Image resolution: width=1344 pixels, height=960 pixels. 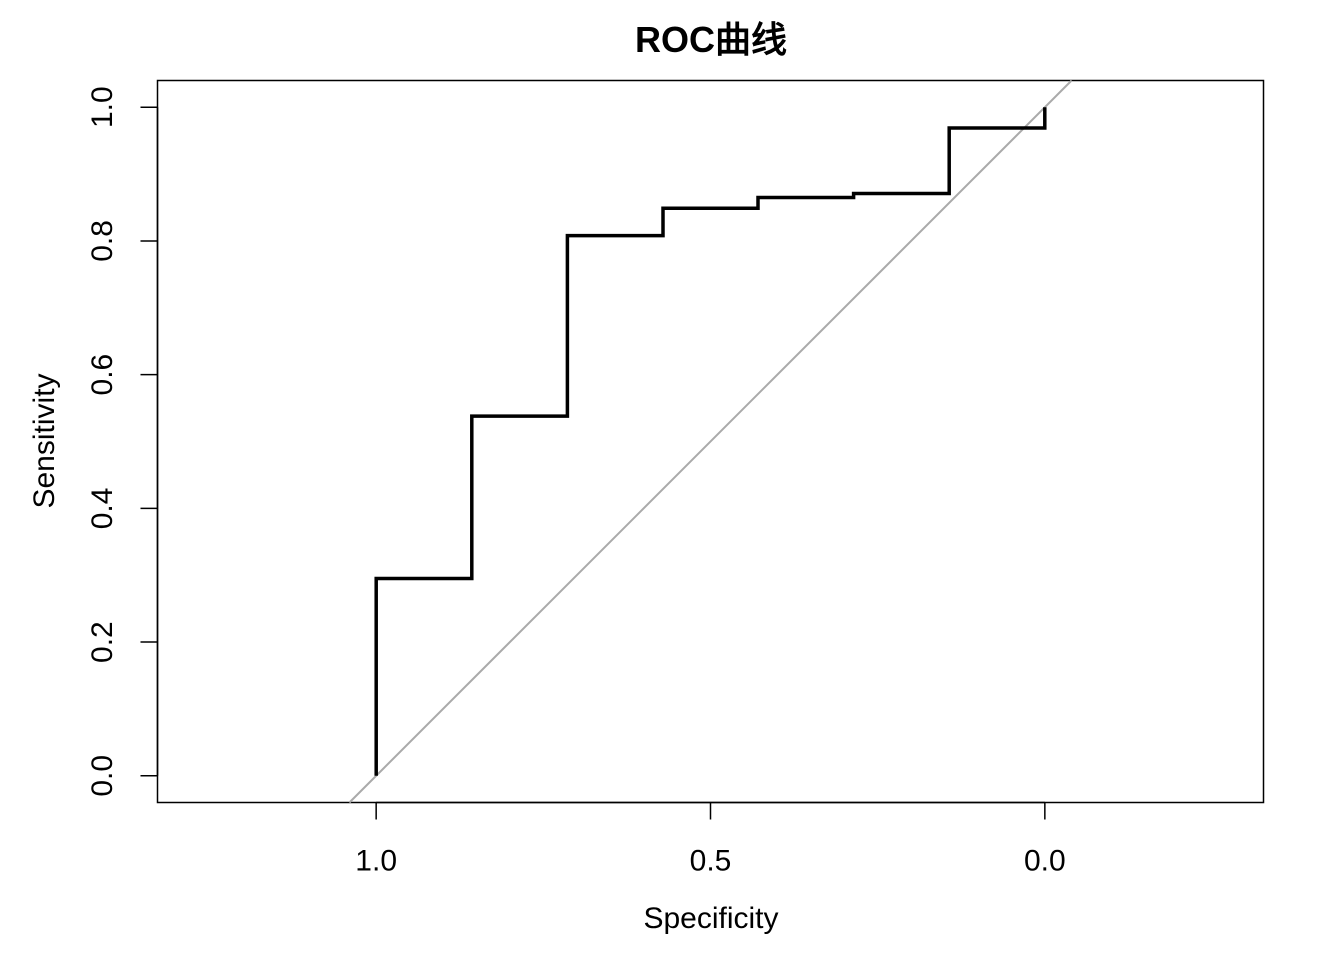 What do you see at coordinates (711, 861) in the screenshot?
I see `x-tick-label: 0.5` at bounding box center [711, 861].